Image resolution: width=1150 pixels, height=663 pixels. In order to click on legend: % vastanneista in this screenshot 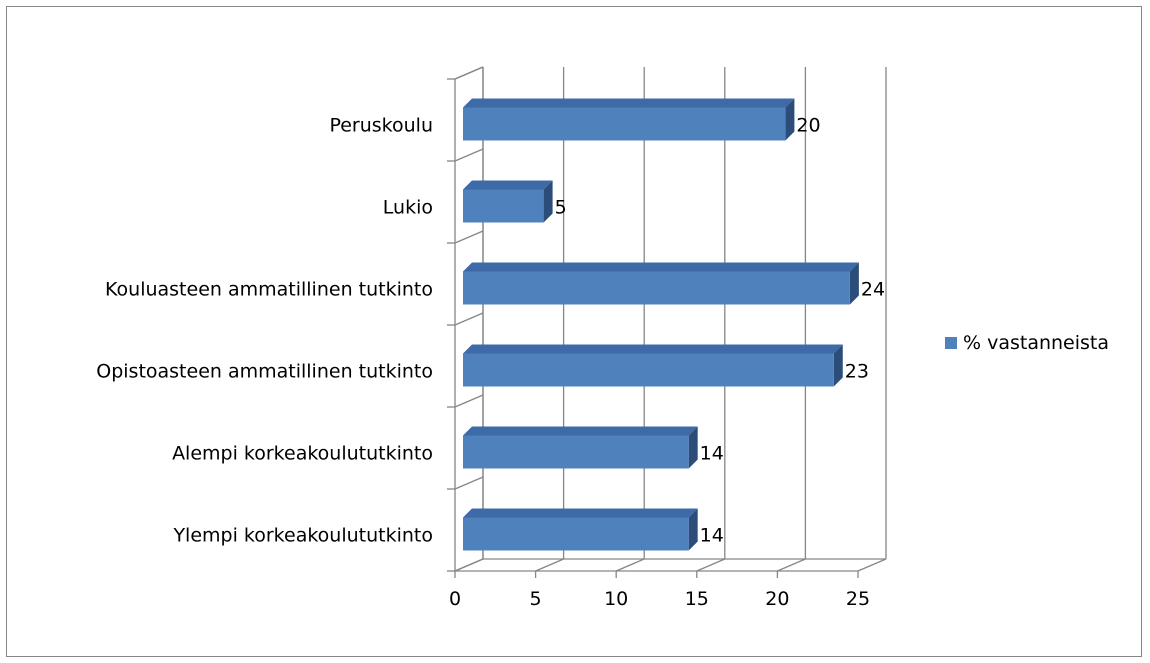, I will do `click(1027, 343)`.